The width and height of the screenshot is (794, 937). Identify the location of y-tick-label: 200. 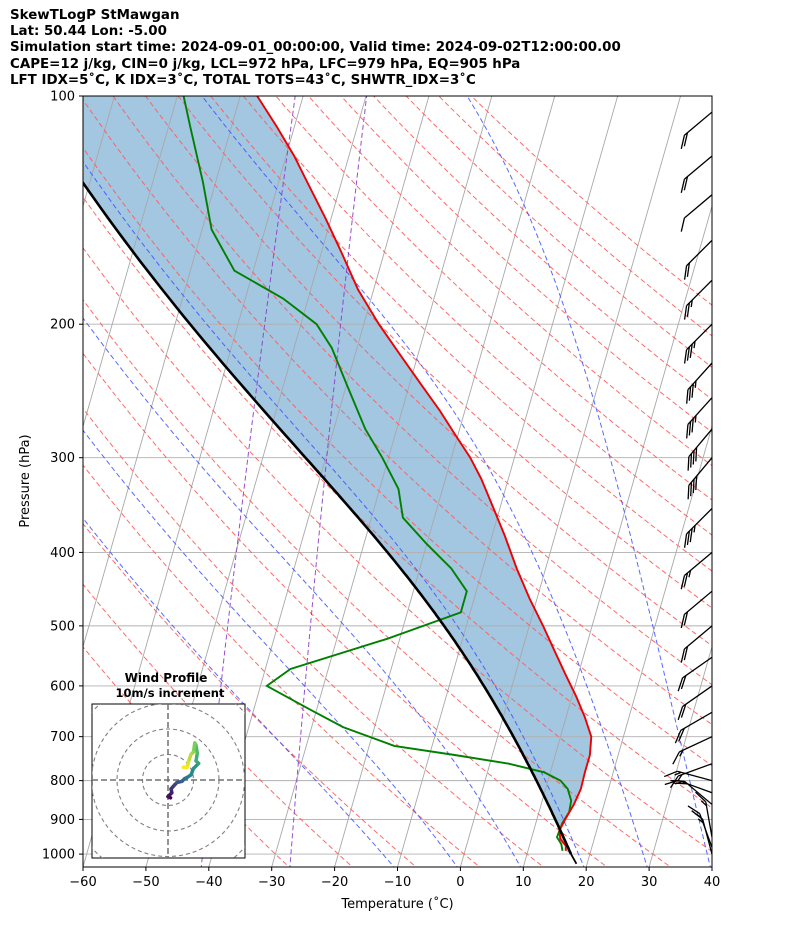
(62, 325).